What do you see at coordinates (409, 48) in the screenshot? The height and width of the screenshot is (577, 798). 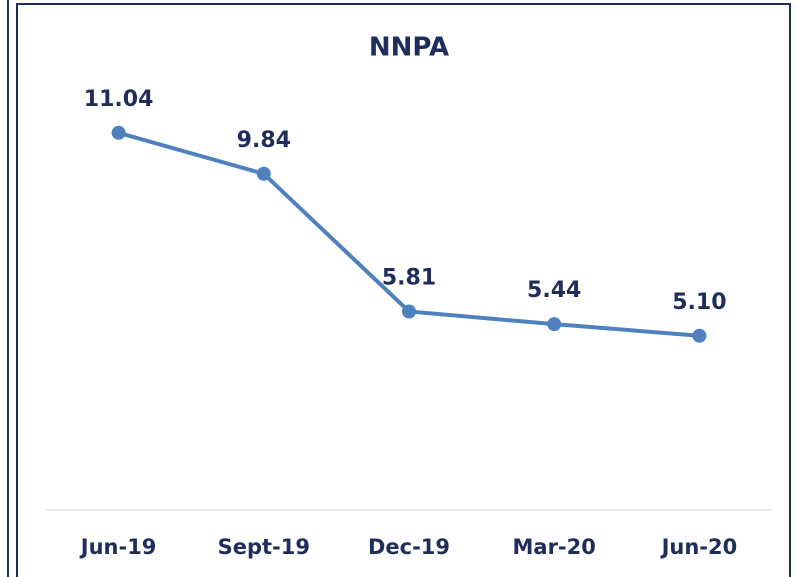 I see `chart-title: NNPA` at bounding box center [409, 48].